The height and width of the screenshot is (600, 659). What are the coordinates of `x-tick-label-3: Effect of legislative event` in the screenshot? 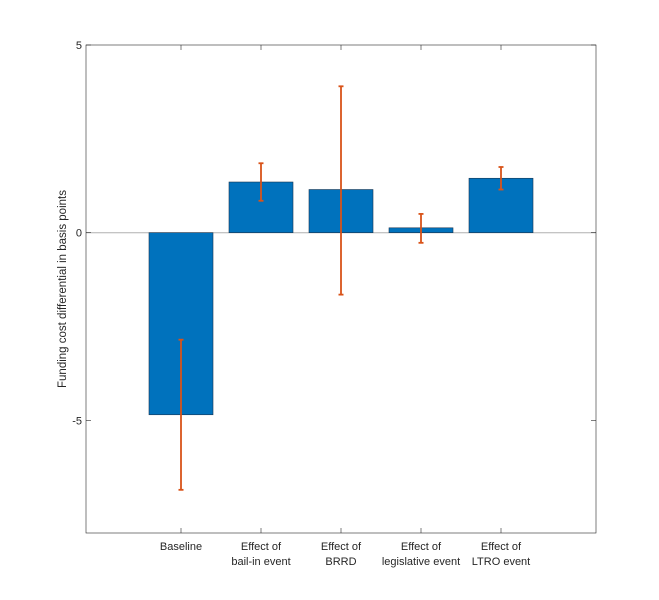 It's located at (421, 554).